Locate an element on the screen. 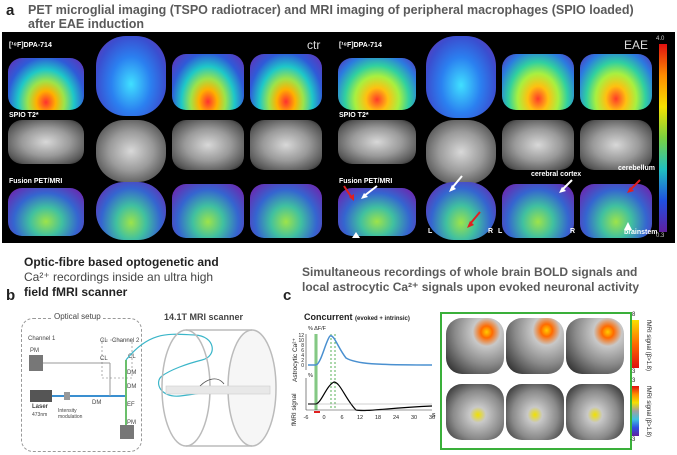 The width and height of the screenshot is (677, 455). x-tick-label: 6 is located at coordinates (341, 418).